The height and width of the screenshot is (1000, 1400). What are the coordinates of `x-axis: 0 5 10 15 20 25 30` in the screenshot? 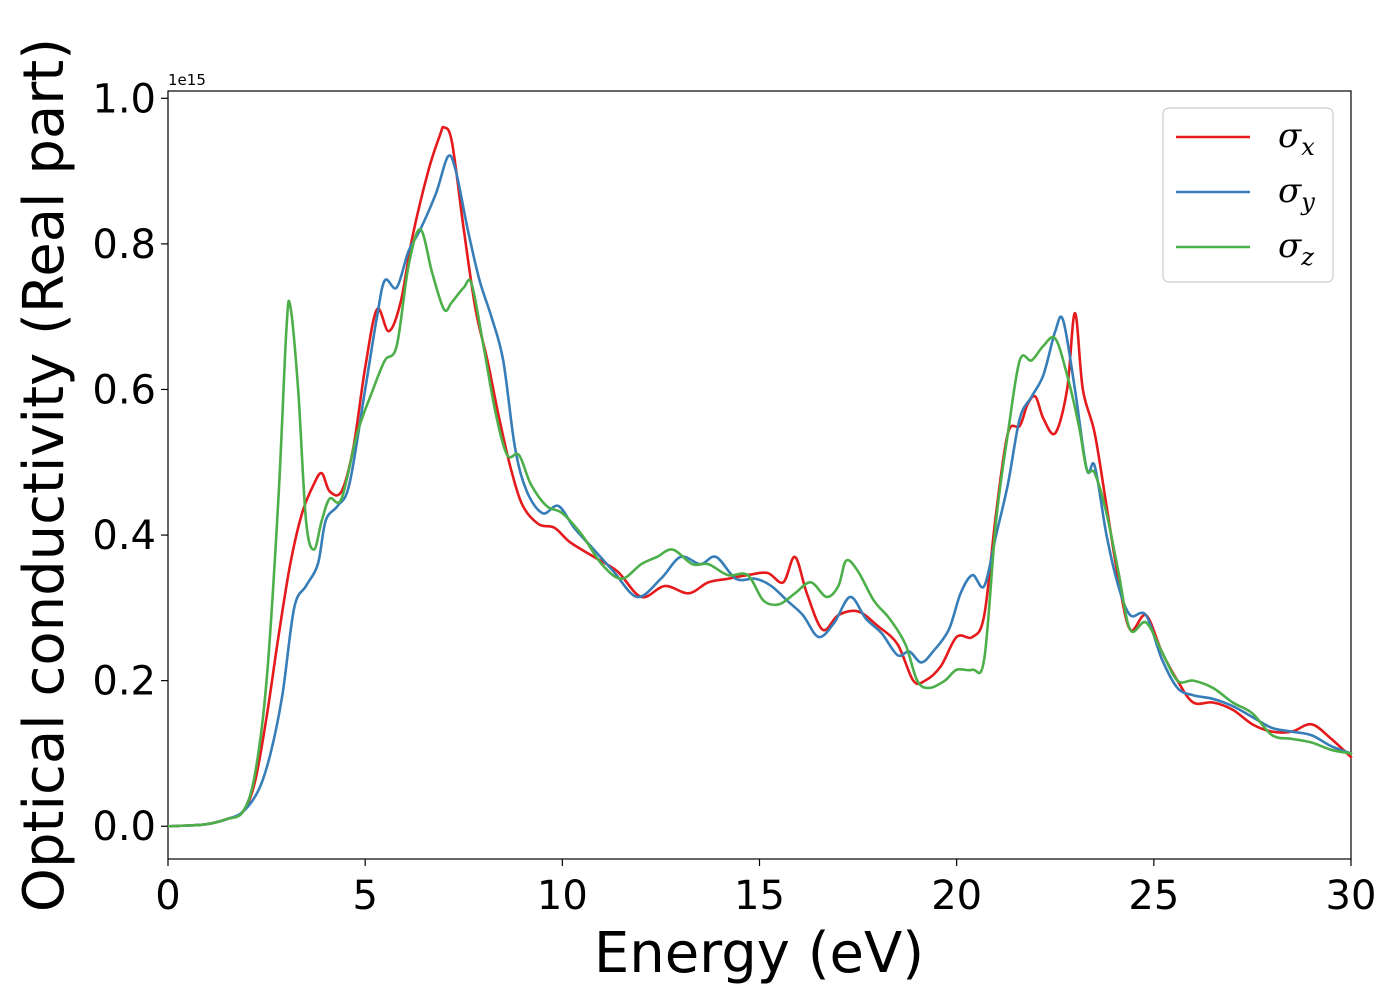 It's located at (765, 889).